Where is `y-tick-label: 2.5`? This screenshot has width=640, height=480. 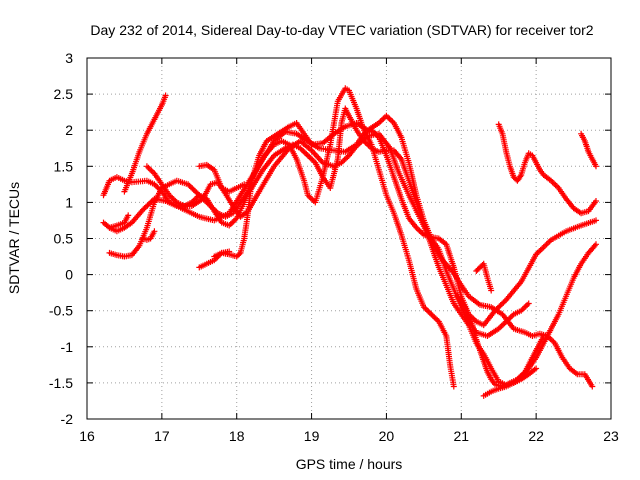 y-tick-label: 2.5 is located at coordinates (64, 94).